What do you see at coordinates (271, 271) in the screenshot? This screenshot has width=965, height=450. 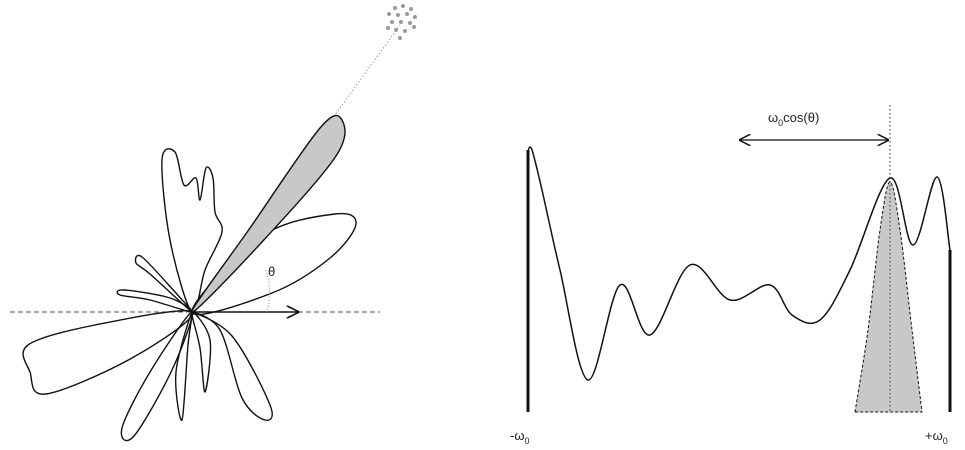 I see `angle-label: θ` at bounding box center [271, 271].